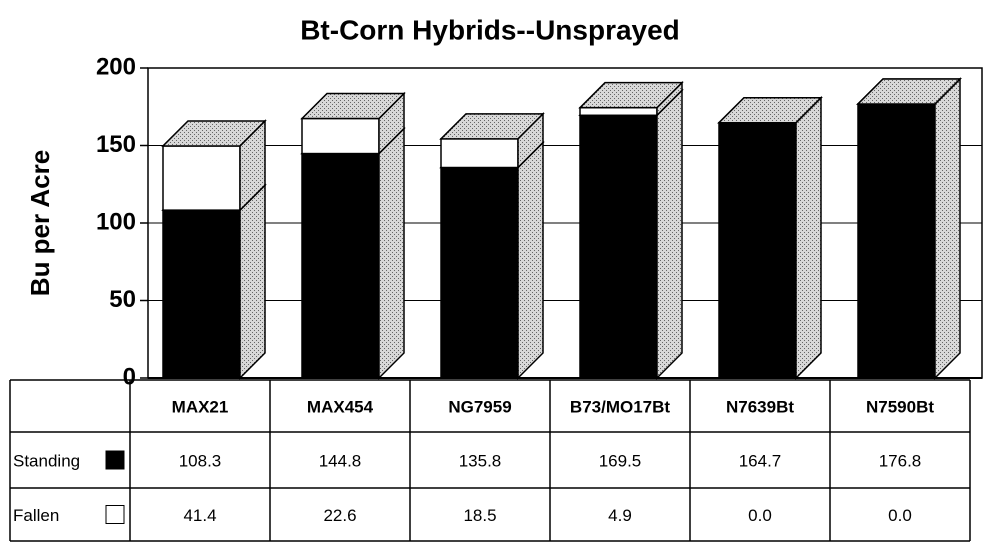 The width and height of the screenshot is (983, 548). I want to click on y-tick-label: 150, so click(116, 144).